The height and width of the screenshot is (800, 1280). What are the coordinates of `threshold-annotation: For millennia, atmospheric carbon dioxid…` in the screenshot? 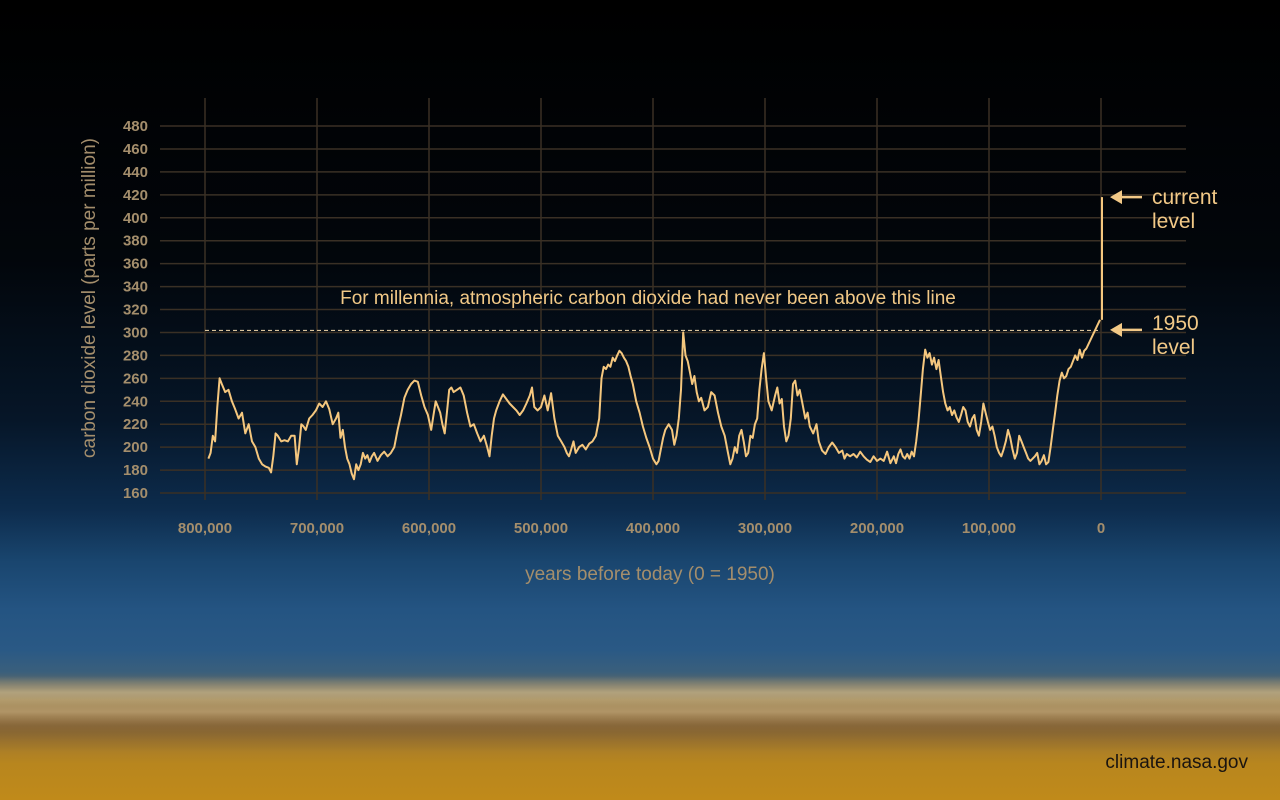 It's located at (648, 298).